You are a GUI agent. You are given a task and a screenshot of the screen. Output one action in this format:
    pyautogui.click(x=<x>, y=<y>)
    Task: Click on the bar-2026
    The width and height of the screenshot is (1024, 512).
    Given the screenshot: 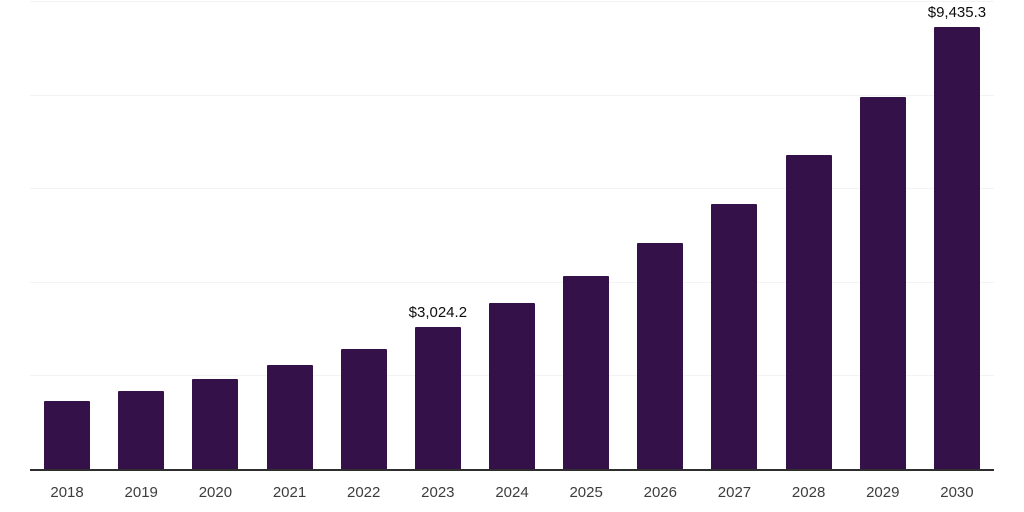 What is the action you would take?
    pyautogui.click(x=660, y=355)
    